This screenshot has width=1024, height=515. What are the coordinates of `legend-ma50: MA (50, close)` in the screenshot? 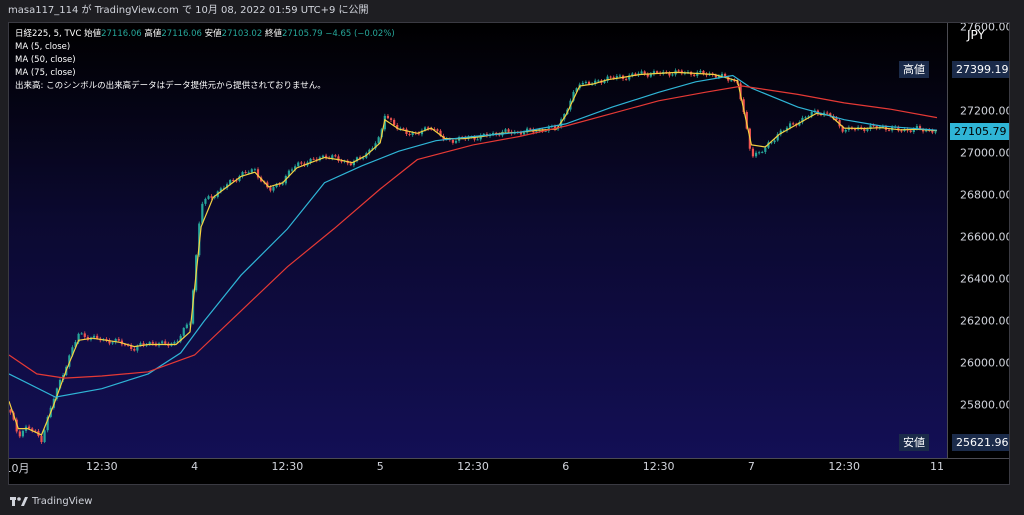 It's located at (45, 60).